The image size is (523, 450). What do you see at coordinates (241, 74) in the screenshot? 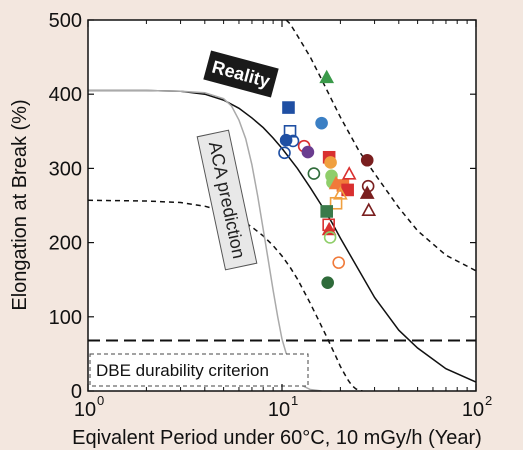
I see `reality-box` at bounding box center [241, 74].